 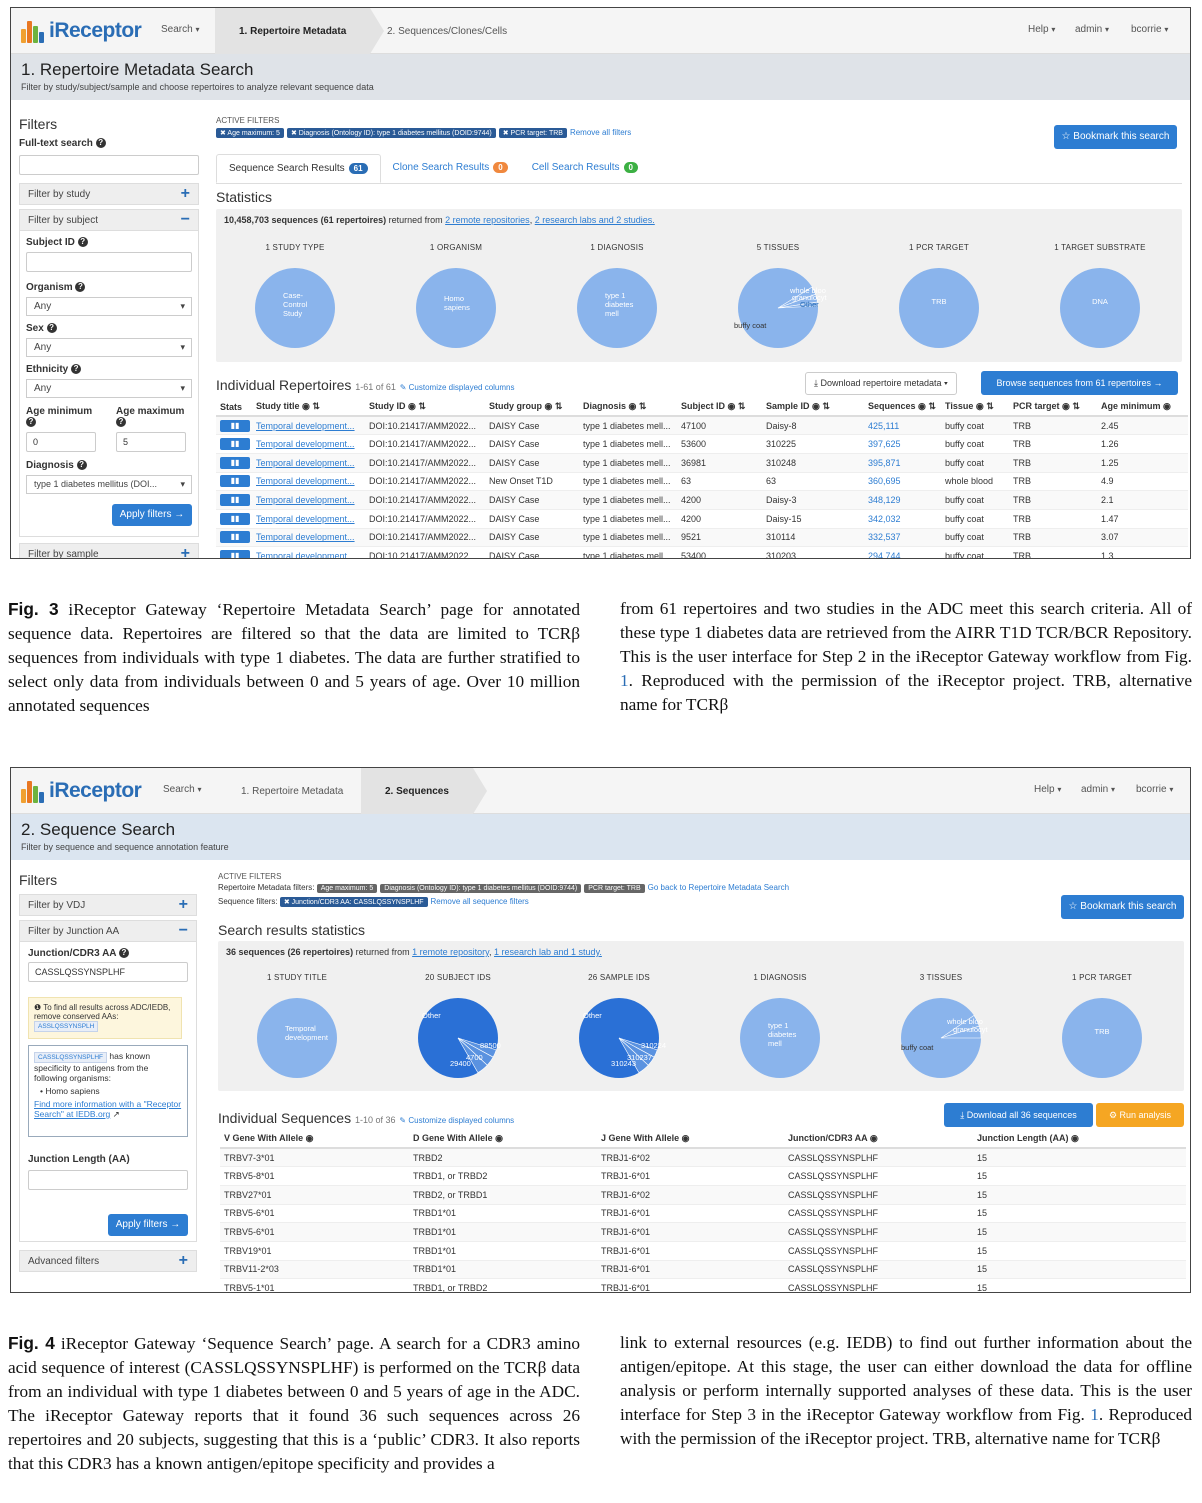 I want to click on junction-length-input, so click(x=108, y=1180).